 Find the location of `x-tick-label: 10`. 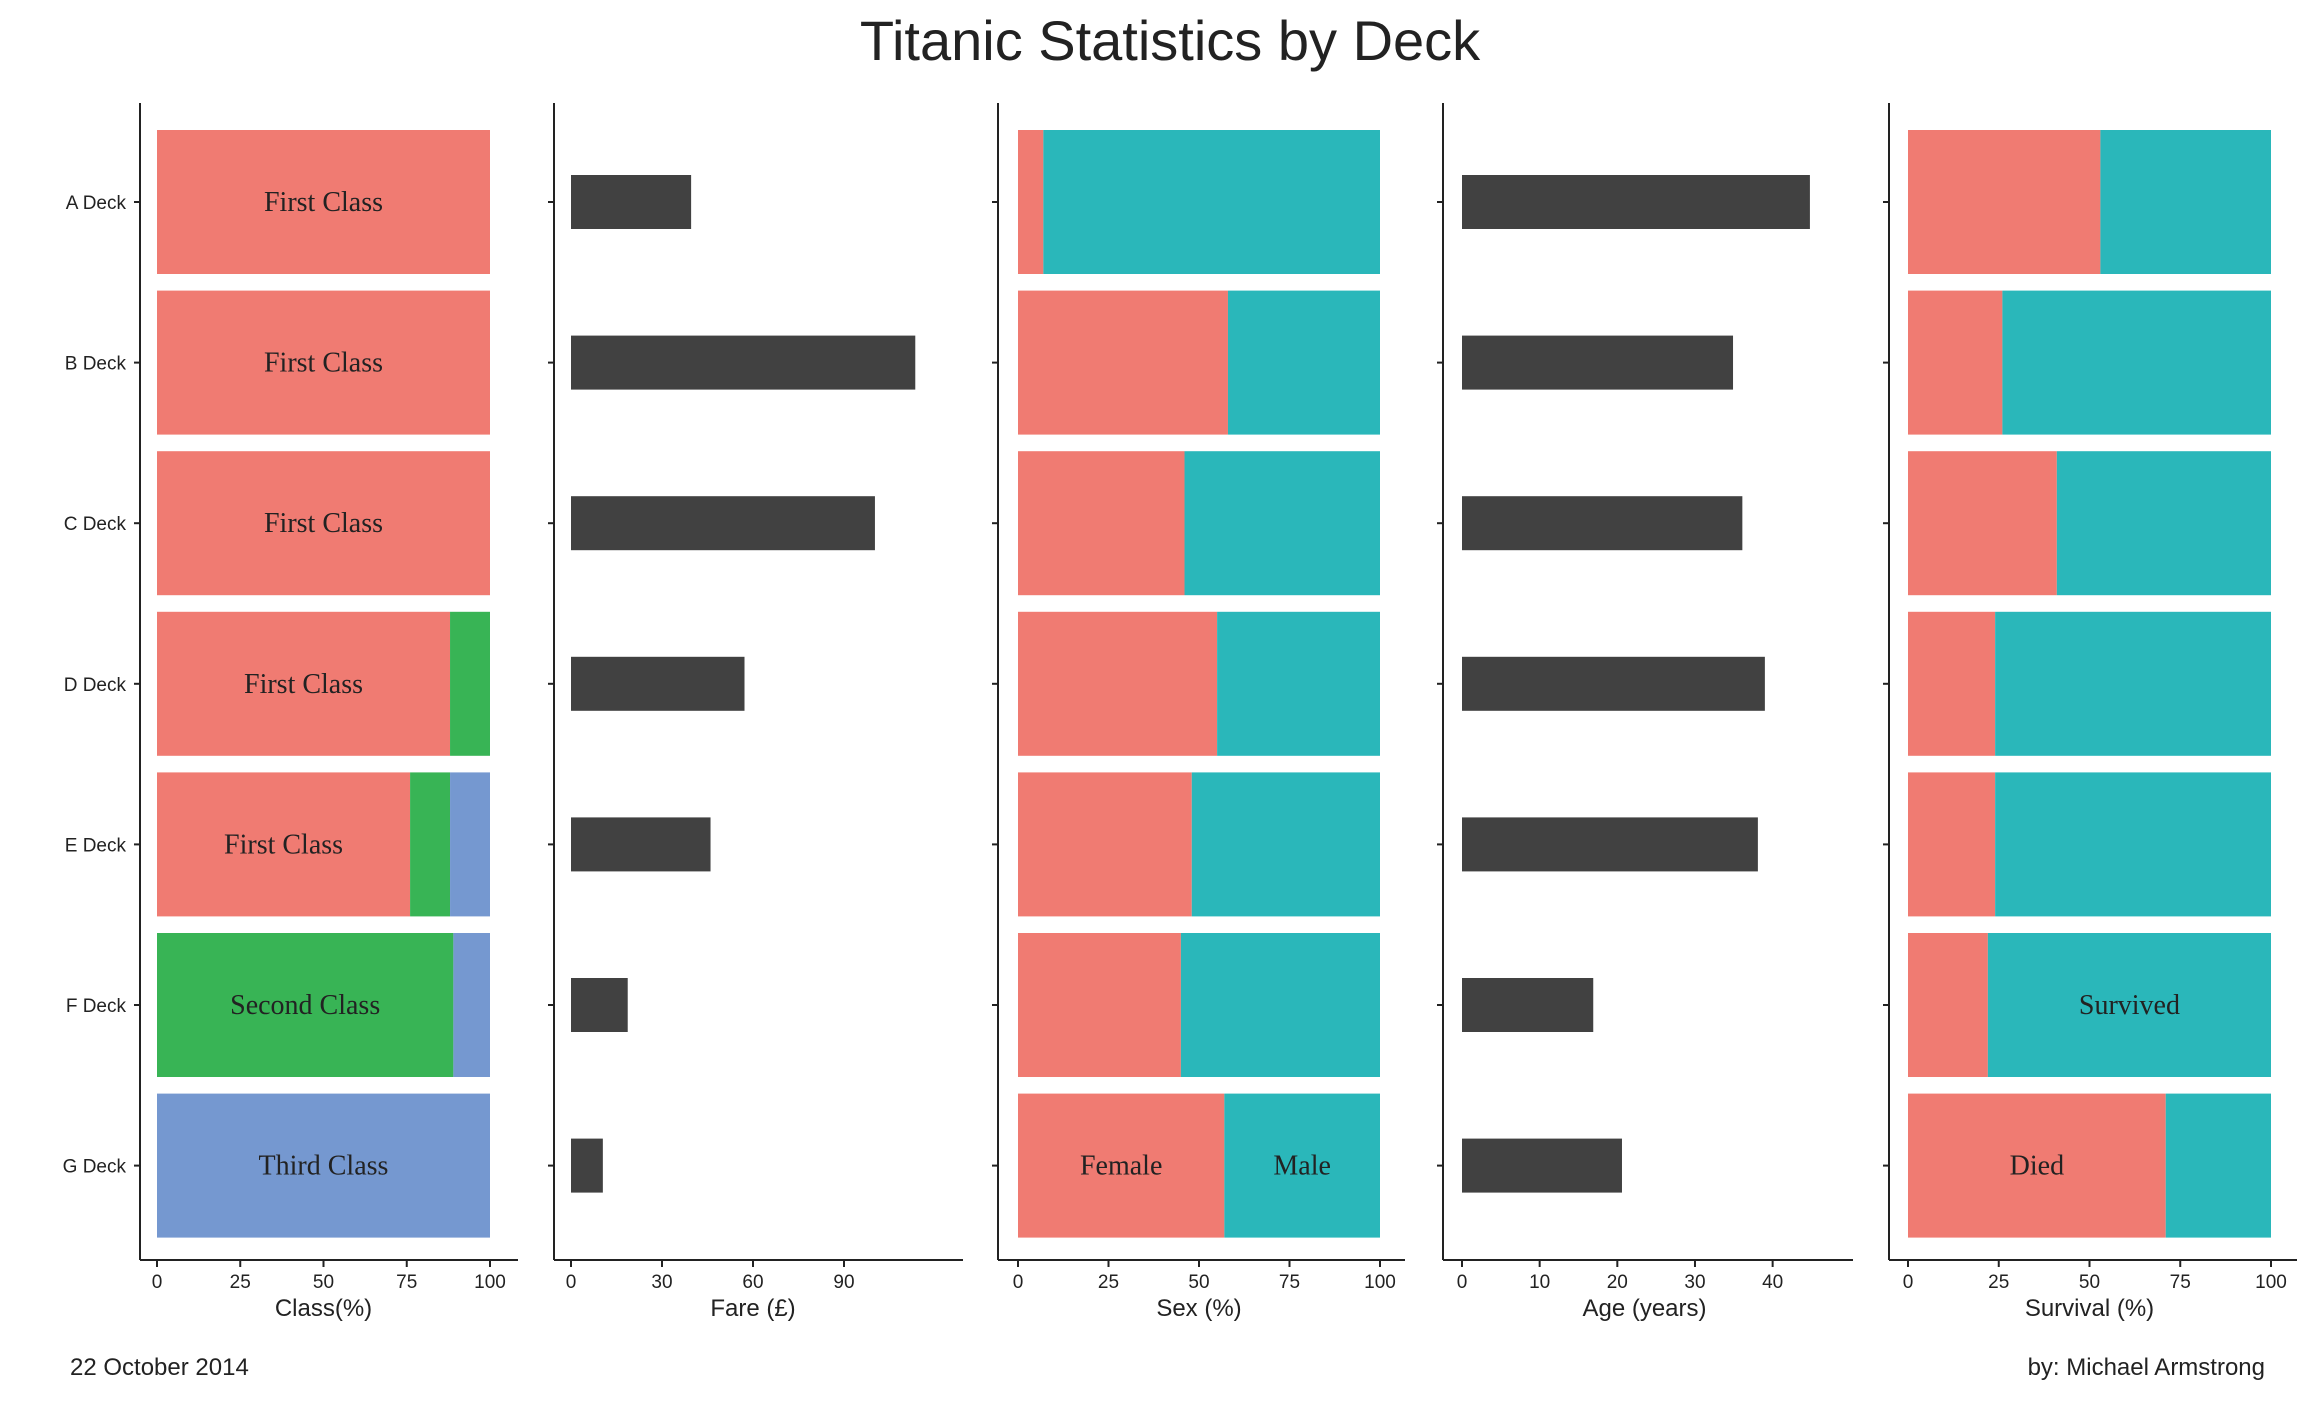

x-tick-label: 10 is located at coordinates (1539, 1282).